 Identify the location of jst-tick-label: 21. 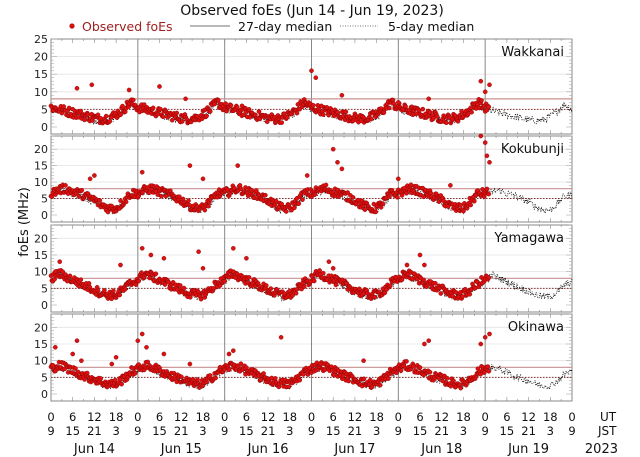
(355, 431).